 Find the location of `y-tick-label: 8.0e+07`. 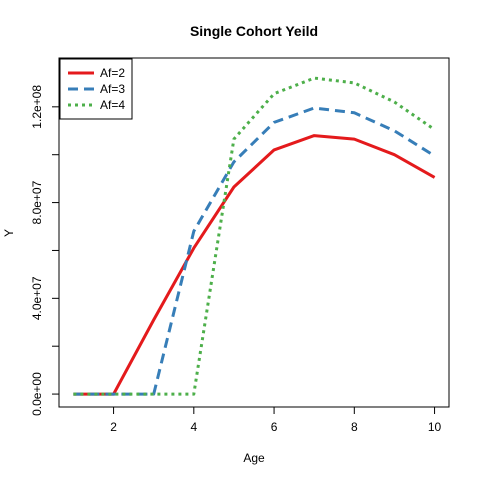

y-tick-label: 8.0e+07 is located at coordinates (37, 202).